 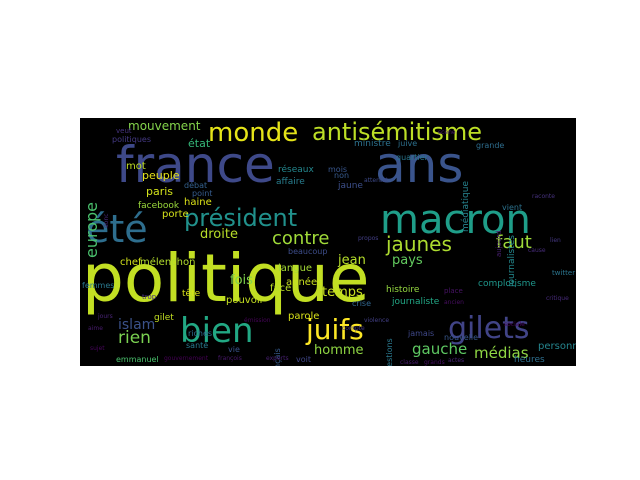 What do you see at coordinates (301, 238) in the screenshot?
I see `cloud-word: contre` at bounding box center [301, 238].